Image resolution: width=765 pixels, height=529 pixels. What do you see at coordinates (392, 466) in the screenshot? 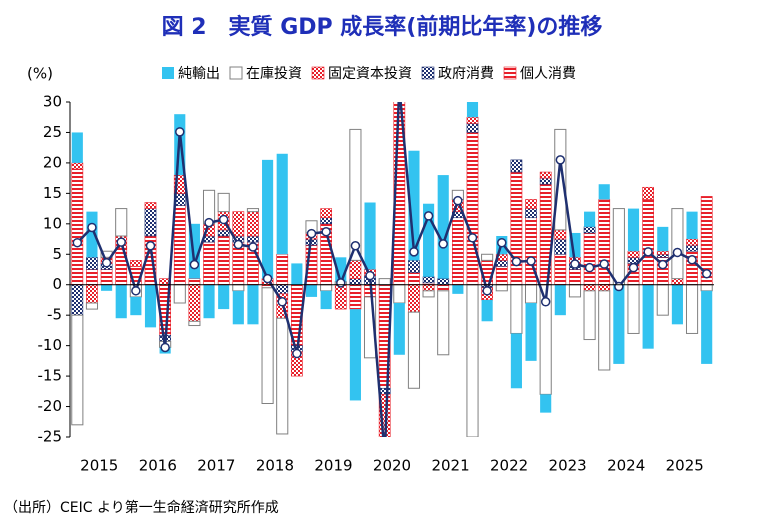
I see `x-tick-label: 2020` at bounding box center [392, 466].